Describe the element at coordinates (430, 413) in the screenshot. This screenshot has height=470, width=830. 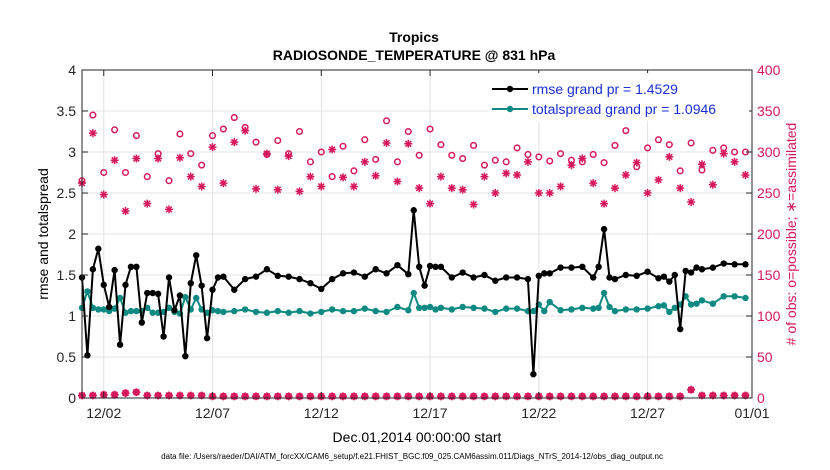
I see `x-tick-label: 12/17` at that location.